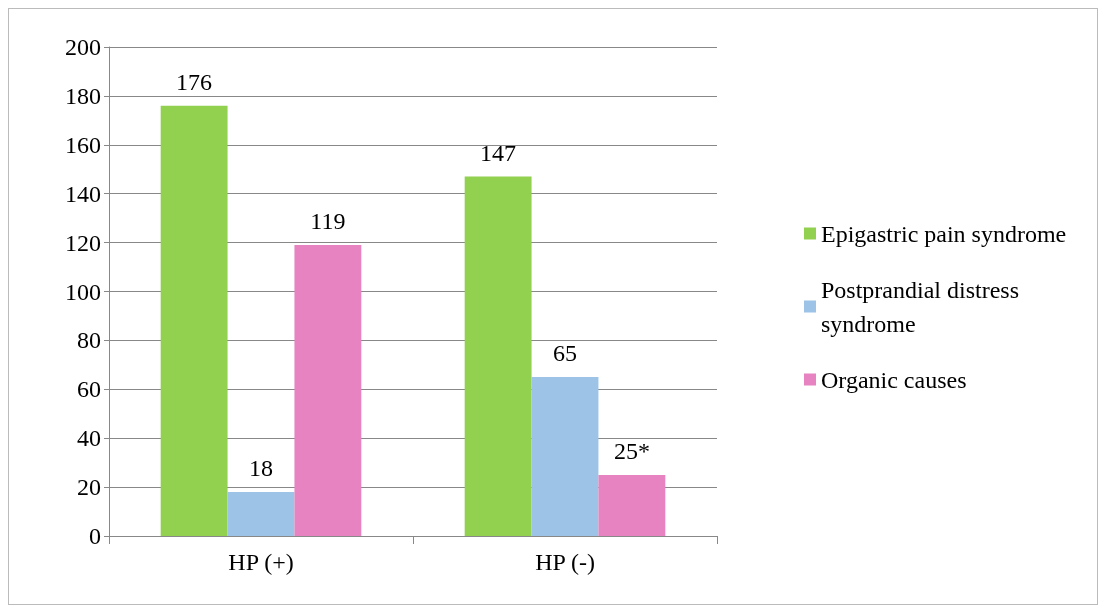  I want to click on data-label: 25*, so click(631, 450).